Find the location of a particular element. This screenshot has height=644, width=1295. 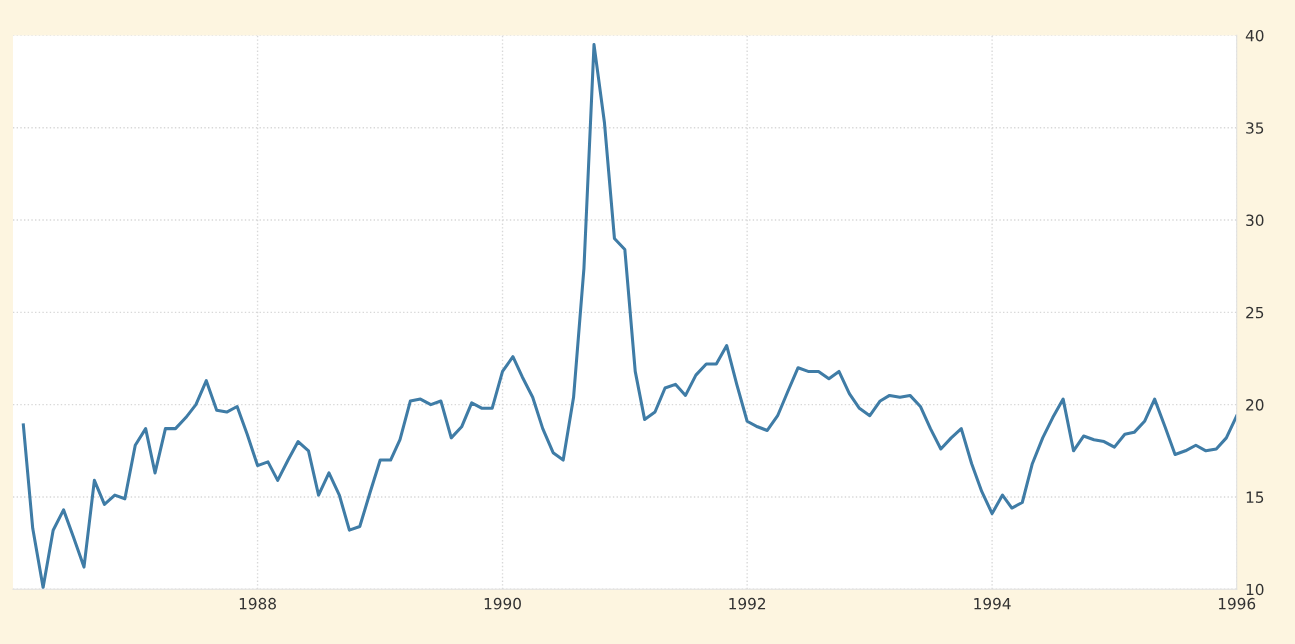

x-tick-label: 1990 is located at coordinates (502, 603).